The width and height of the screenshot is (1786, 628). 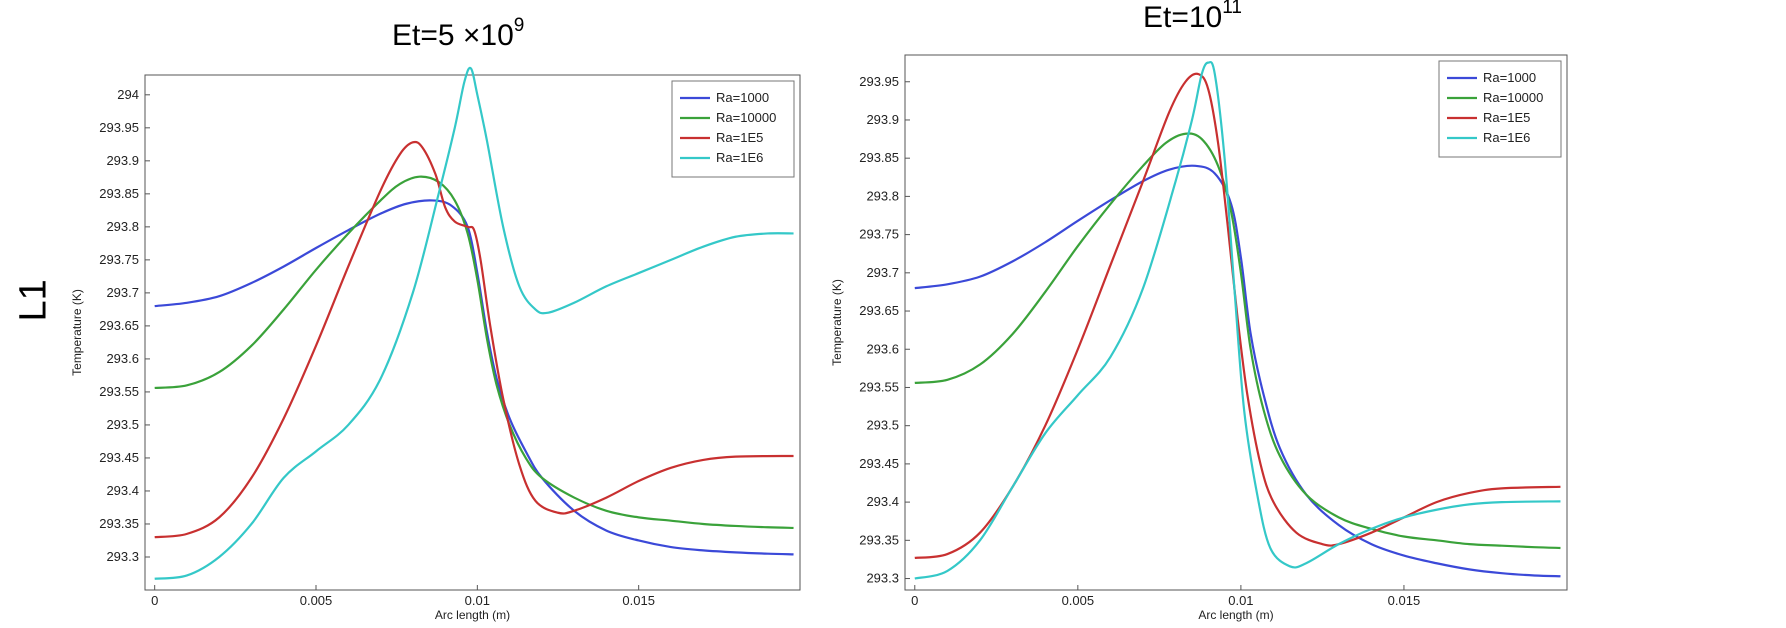 I want to click on y-tick-label: 294, so click(x=128, y=94).